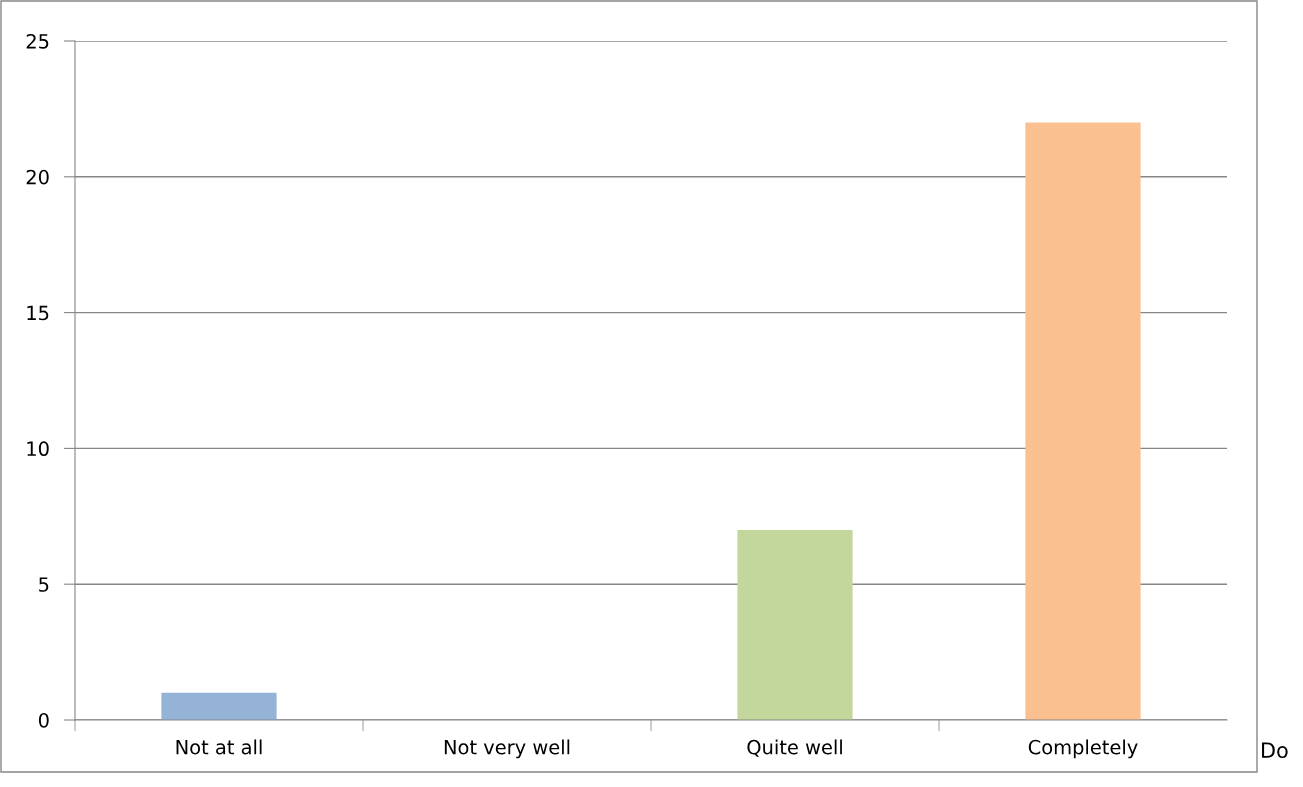  Describe the element at coordinates (794, 748) in the screenshot. I see `x-tick-label: Quite well` at that location.